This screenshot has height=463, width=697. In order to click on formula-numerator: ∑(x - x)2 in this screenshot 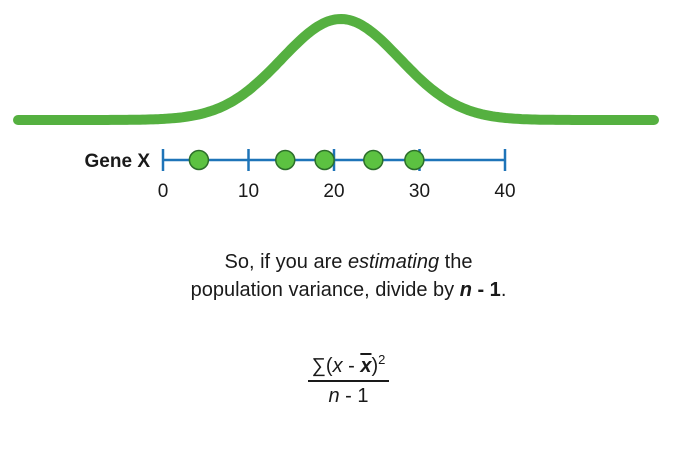, I will do `click(348, 367)`.